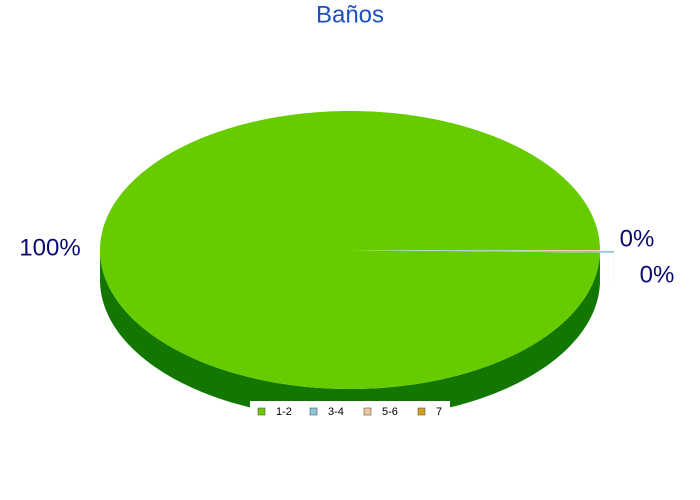  Describe the element at coordinates (49, 247) in the screenshot. I see `data-label: 100%` at that location.